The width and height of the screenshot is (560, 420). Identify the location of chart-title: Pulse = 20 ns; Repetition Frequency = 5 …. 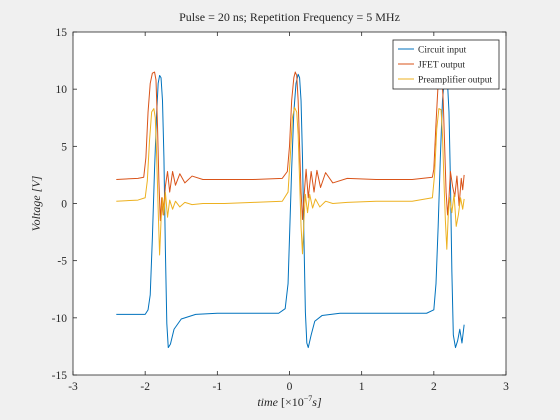
(289, 17).